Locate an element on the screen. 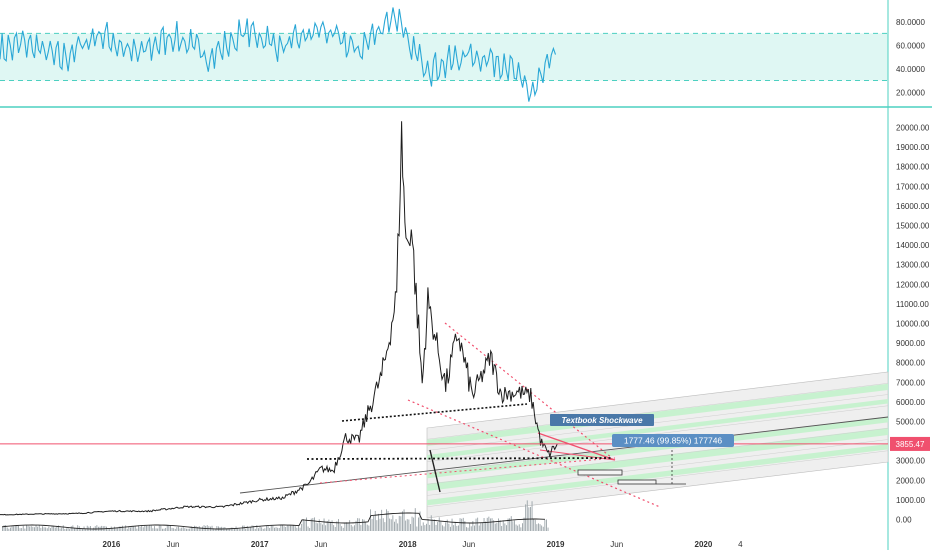 The image size is (932, 555). annotation-shockwave: Textbook Shockwave is located at coordinates (602, 420).